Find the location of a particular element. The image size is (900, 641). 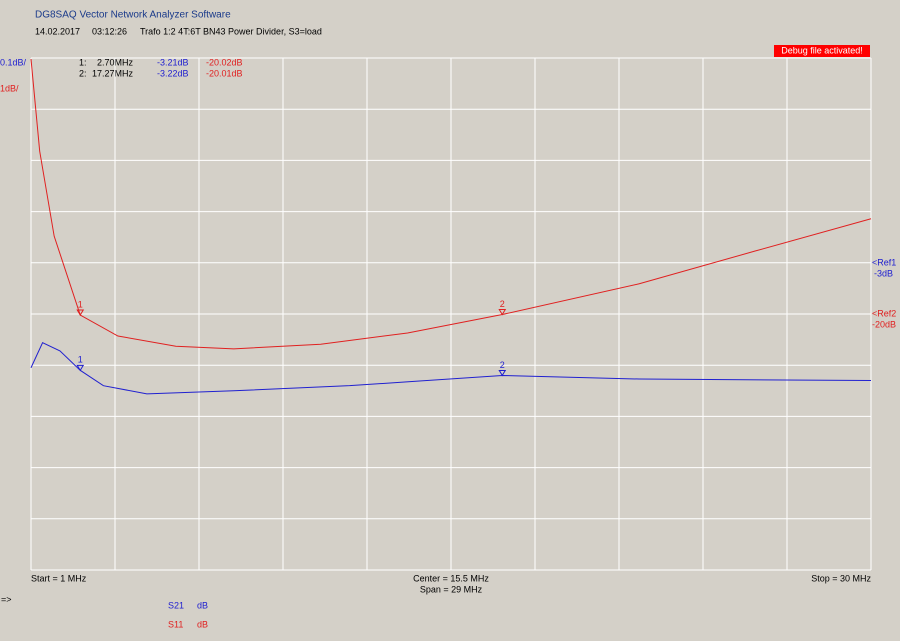

ref-name: <Ref1 is located at coordinates (884, 262).